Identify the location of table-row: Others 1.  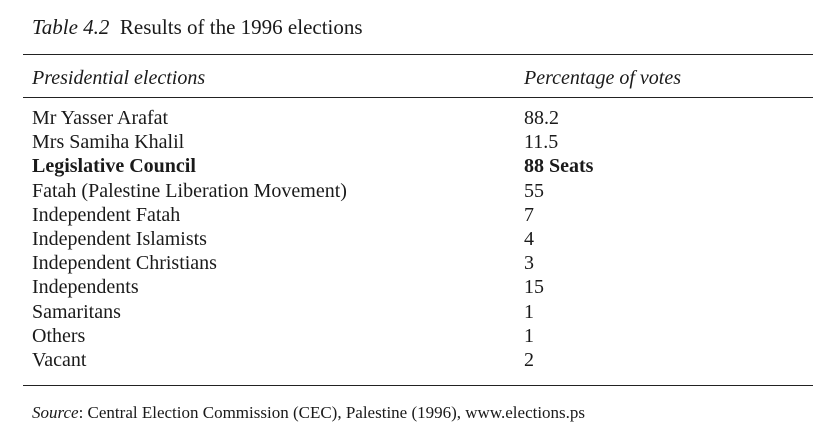
(416, 336).